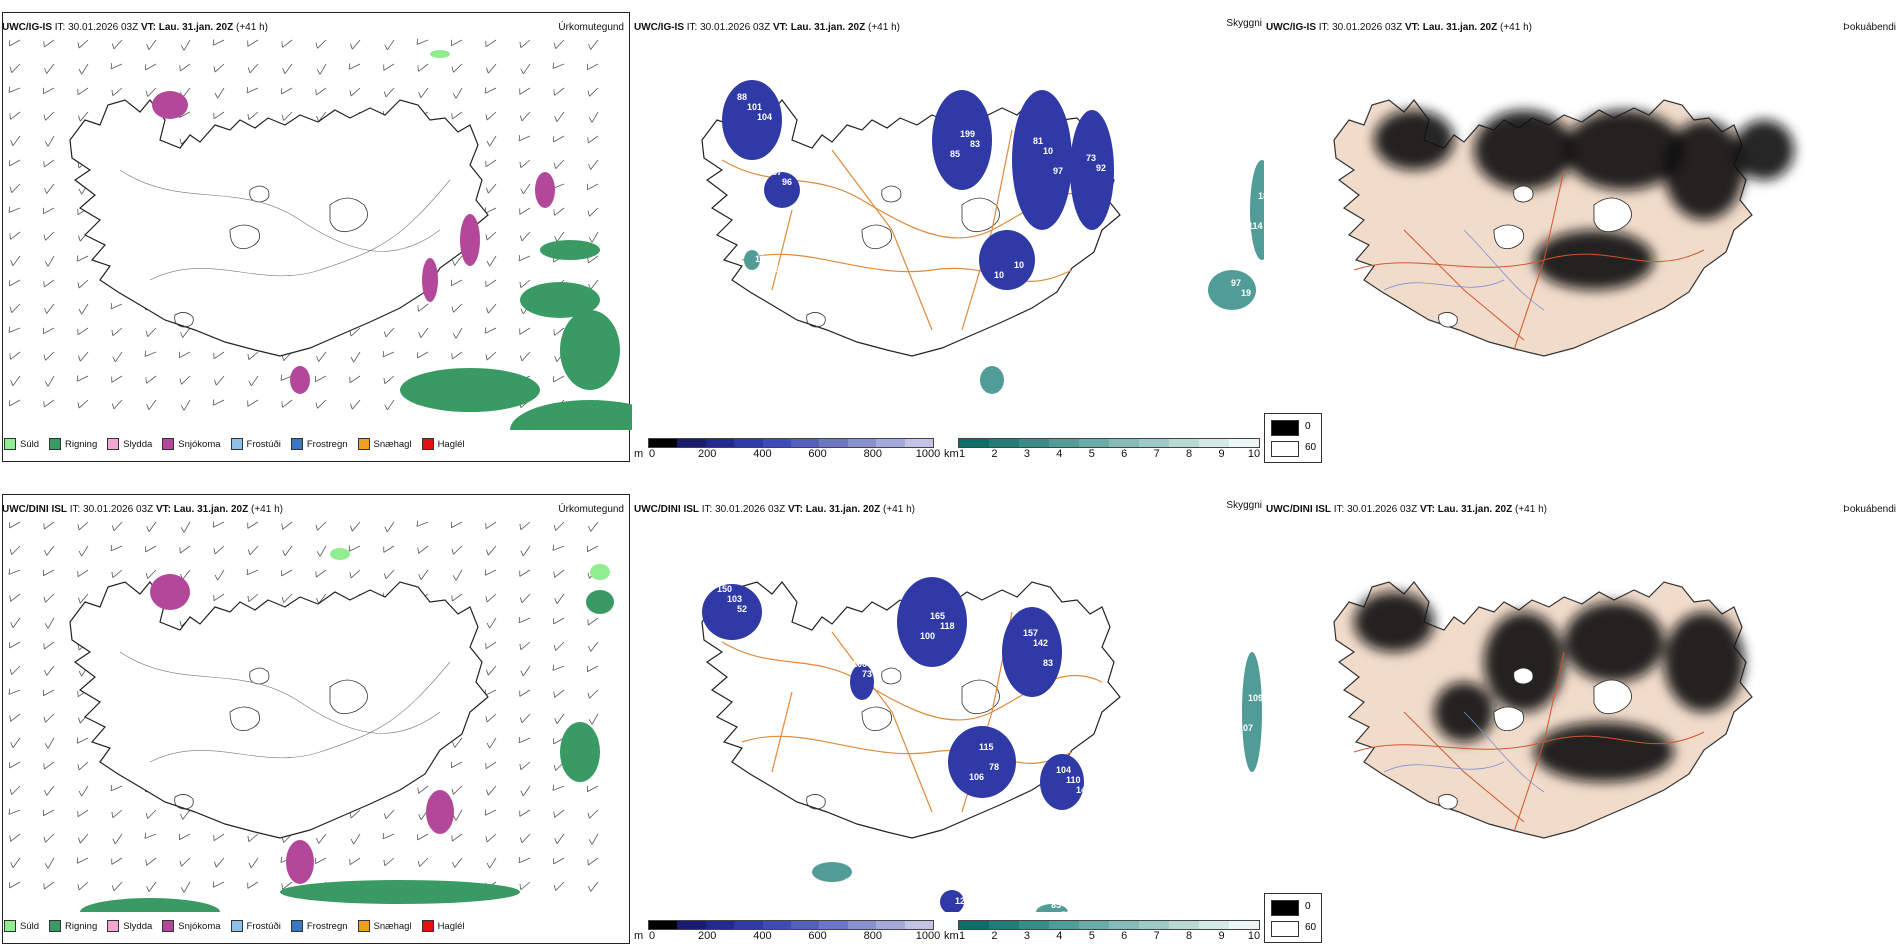  I want to click on colorbar-unit: m, so click(639, 936).